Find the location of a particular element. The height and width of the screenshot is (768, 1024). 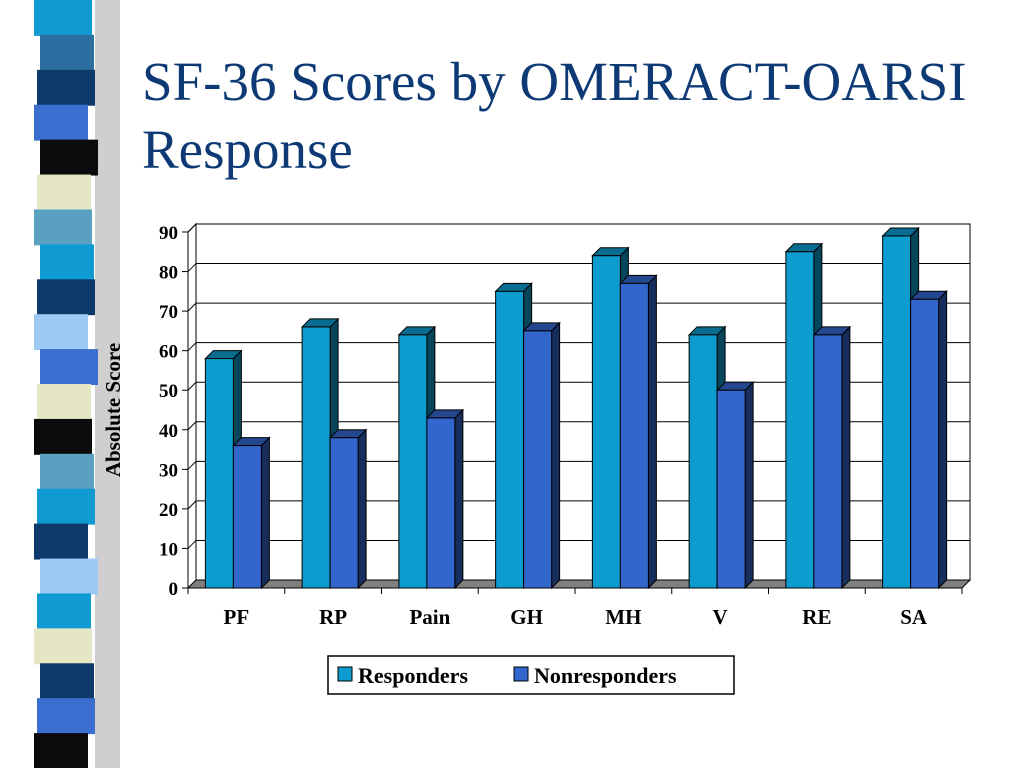

page-title: SF-36 Scores by OMERACT-OARSI Response is located at coordinates (554, 115).